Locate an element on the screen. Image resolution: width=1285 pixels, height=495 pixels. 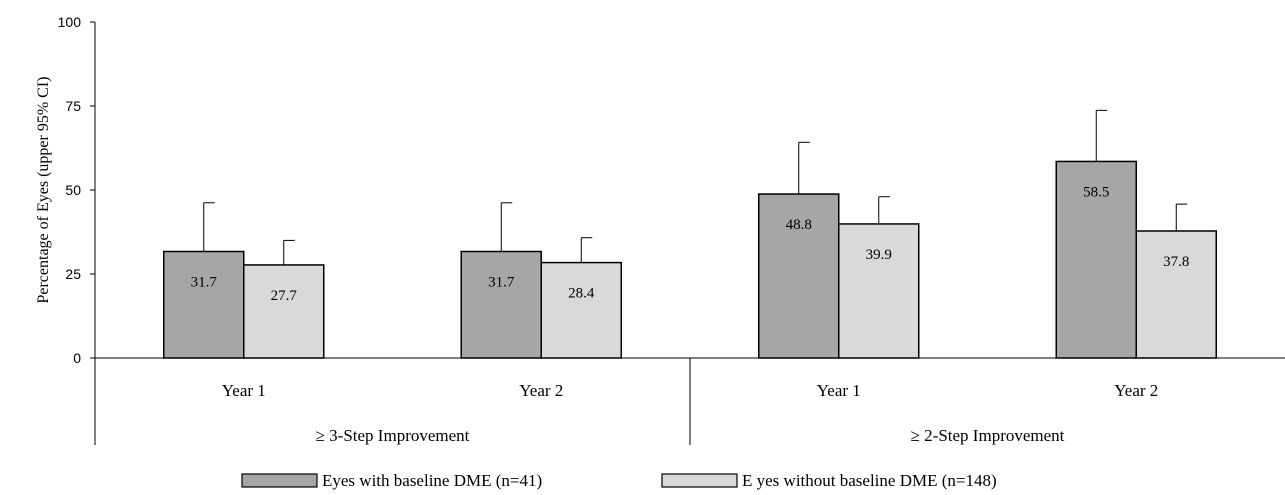
data-label: 28.4 is located at coordinates (581, 294).